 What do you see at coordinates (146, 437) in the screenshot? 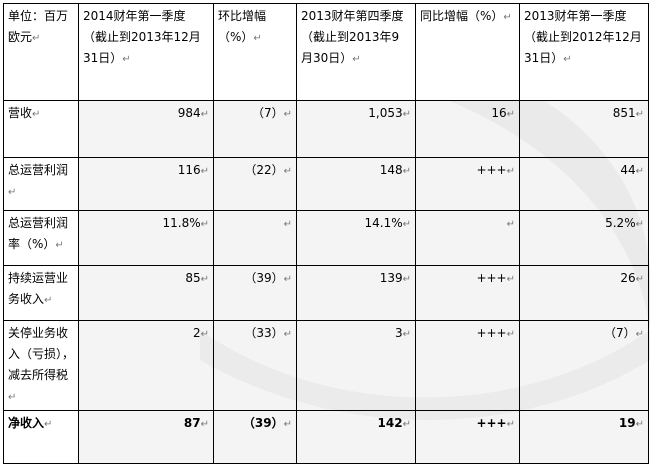
I see `table-cell: 87↵` at bounding box center [146, 437].